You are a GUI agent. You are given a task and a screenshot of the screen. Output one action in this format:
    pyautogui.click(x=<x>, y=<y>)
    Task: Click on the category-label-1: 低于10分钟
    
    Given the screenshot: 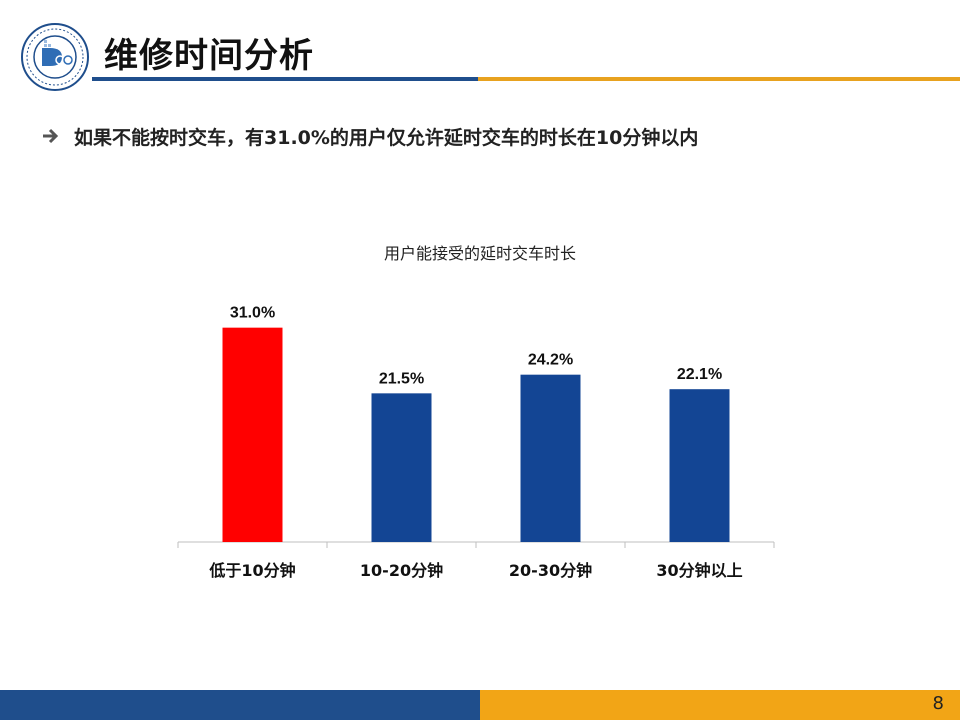 What is the action you would take?
    pyautogui.click(x=251, y=570)
    